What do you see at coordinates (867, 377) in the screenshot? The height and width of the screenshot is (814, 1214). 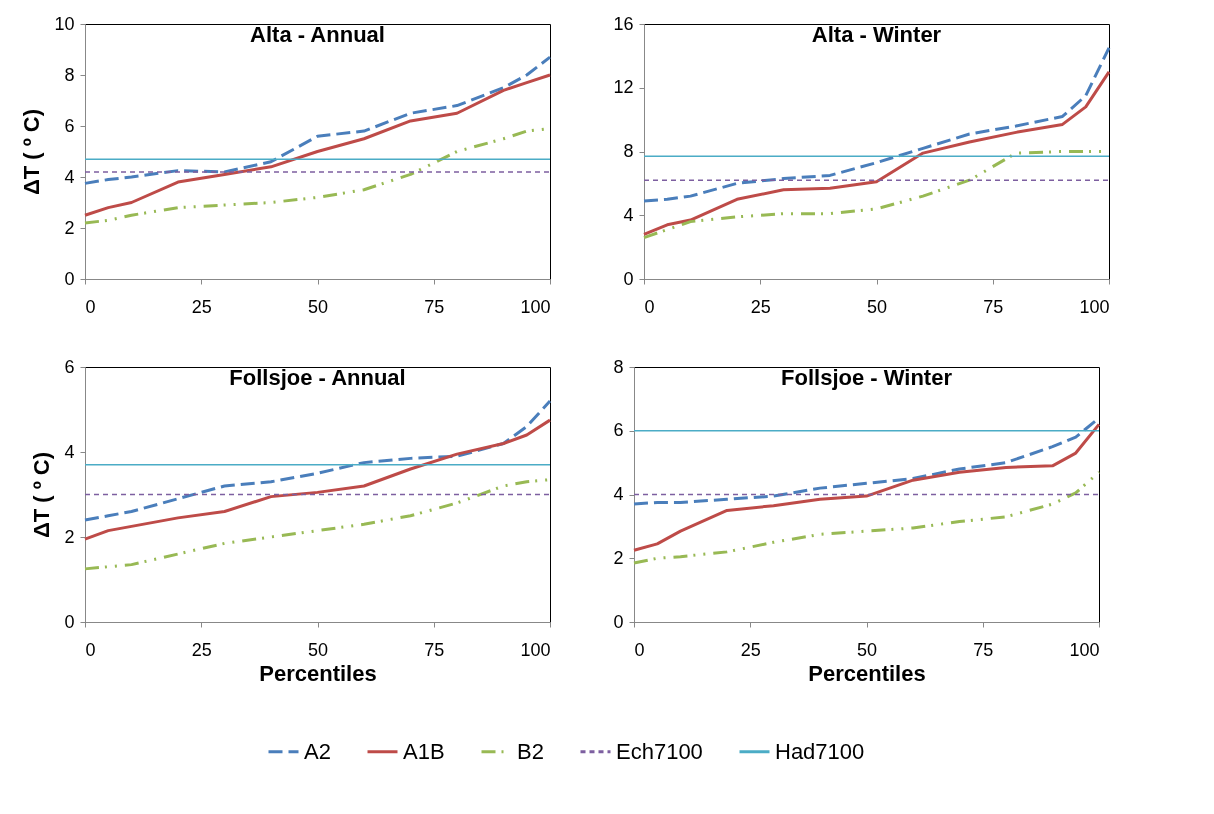 I see `chart-title: Follsjoe - Winter` at bounding box center [867, 377].